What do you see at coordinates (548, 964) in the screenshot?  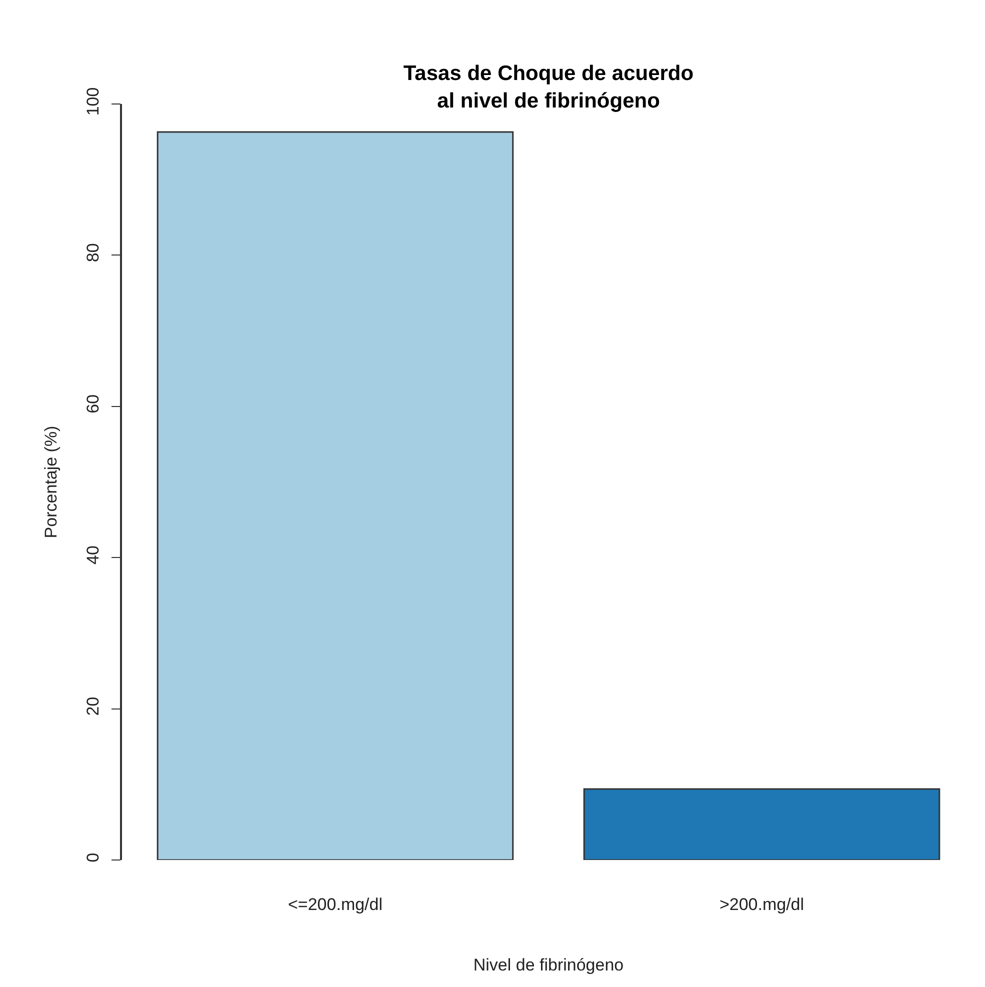 I see `x-axis-title: Nivel de fibrinógeno` at bounding box center [548, 964].